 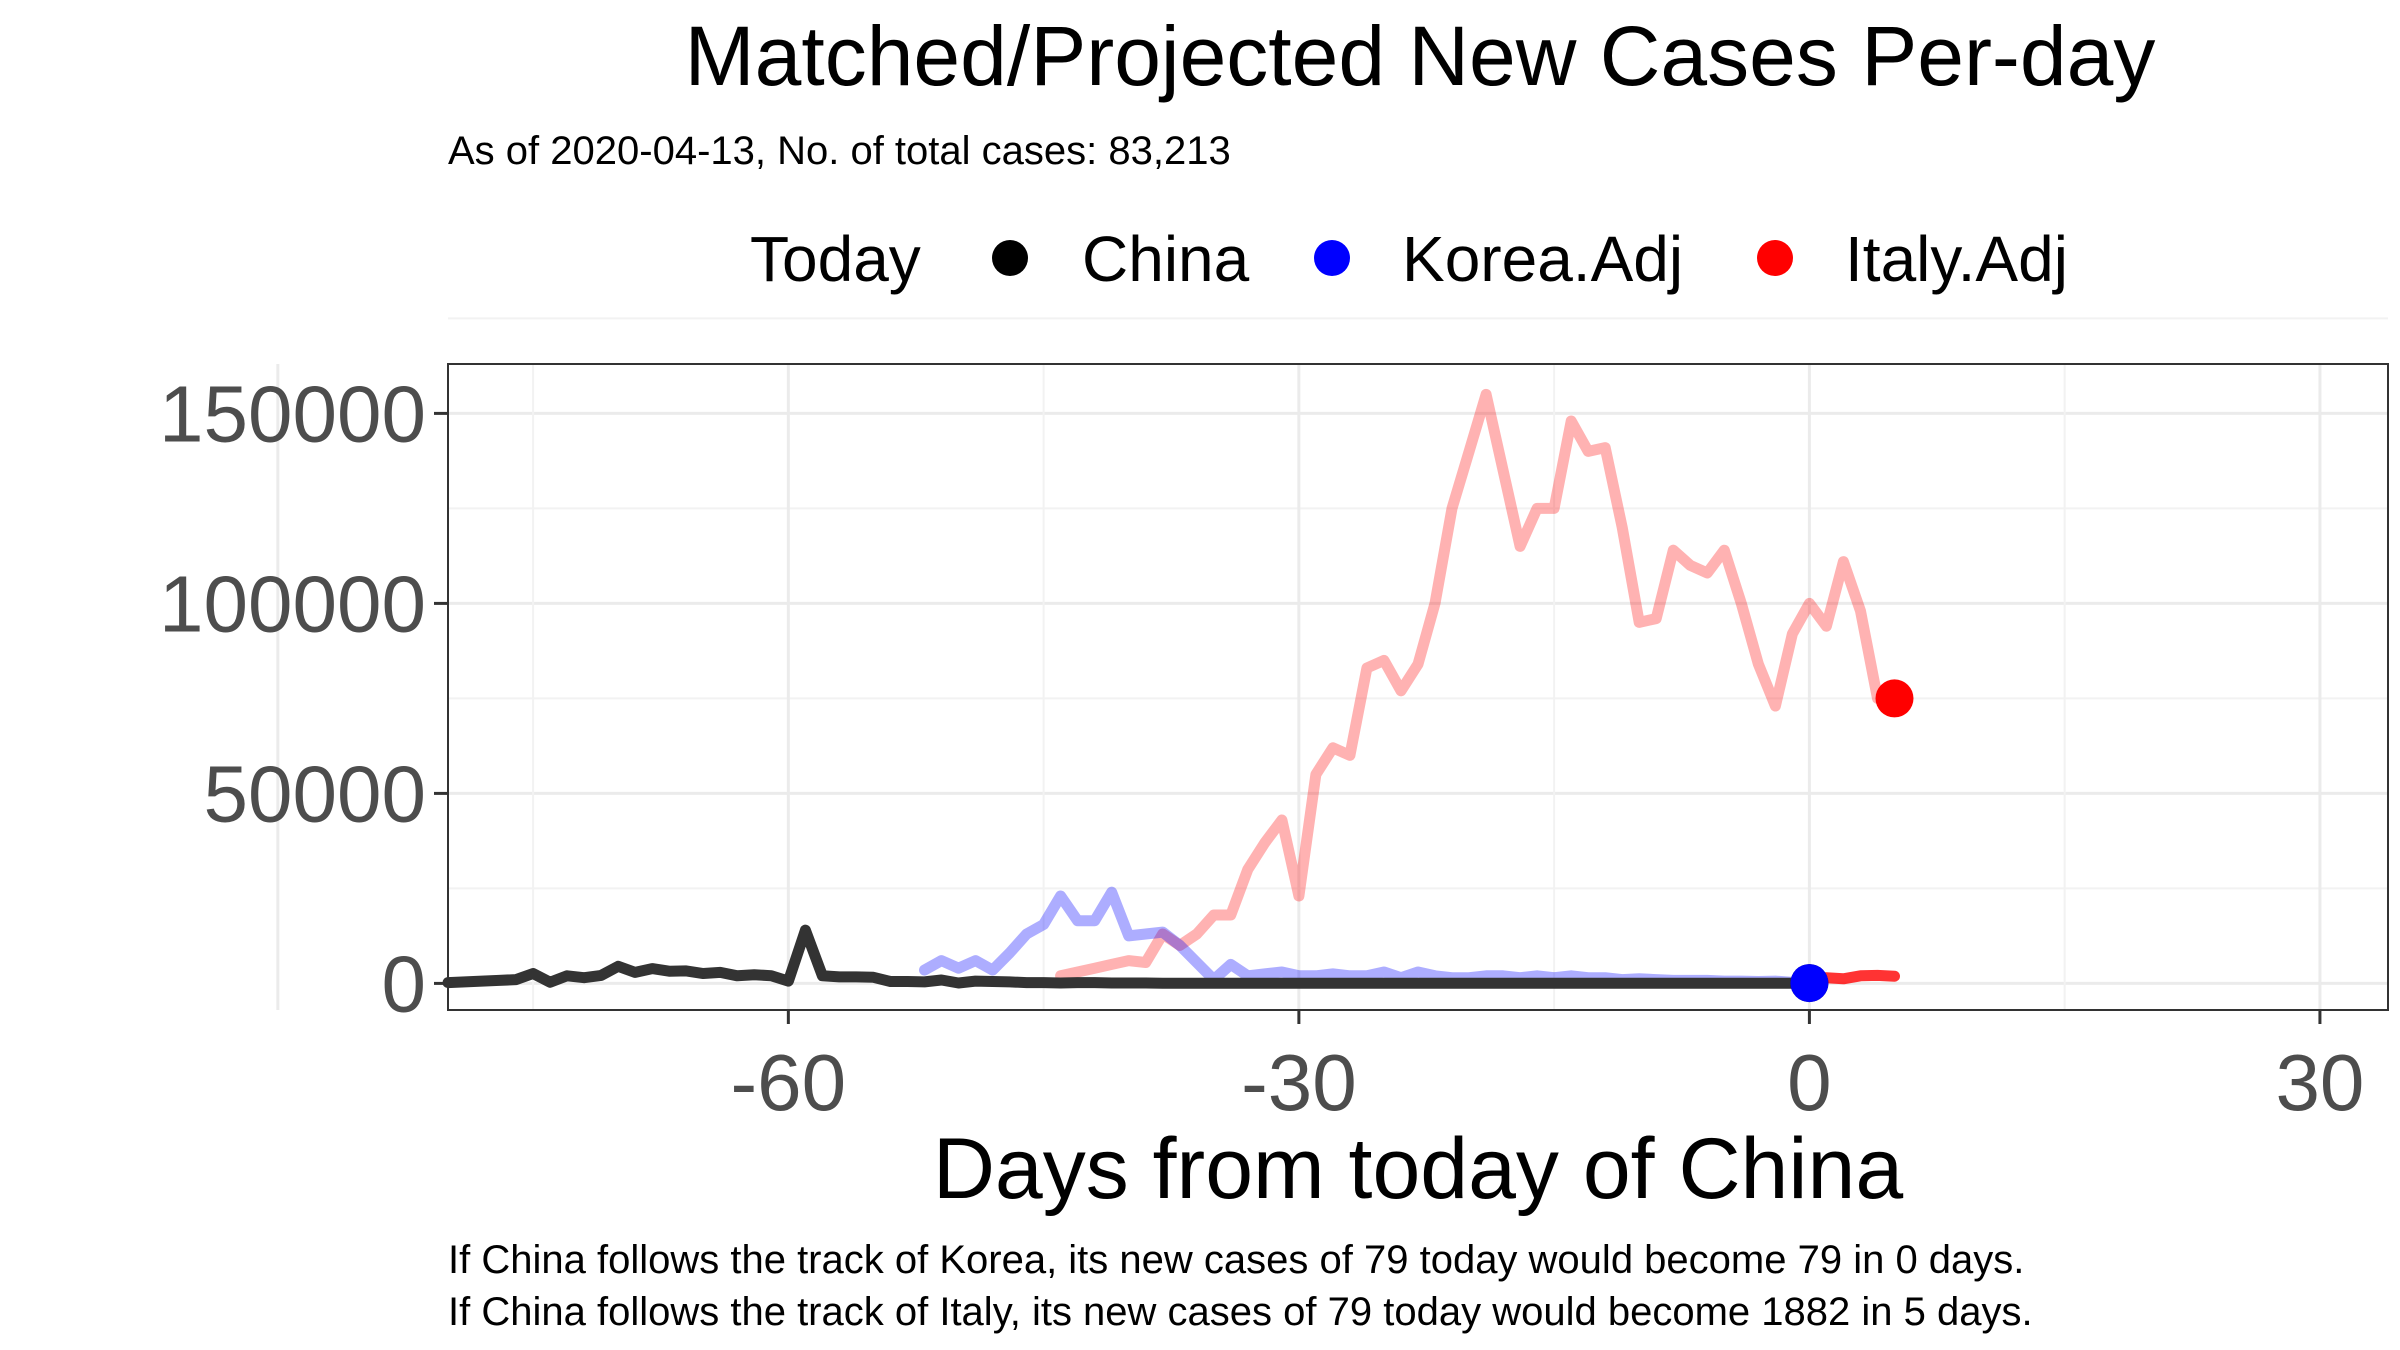 I want to click on y-tick-label: 150000, so click(x=292, y=413).